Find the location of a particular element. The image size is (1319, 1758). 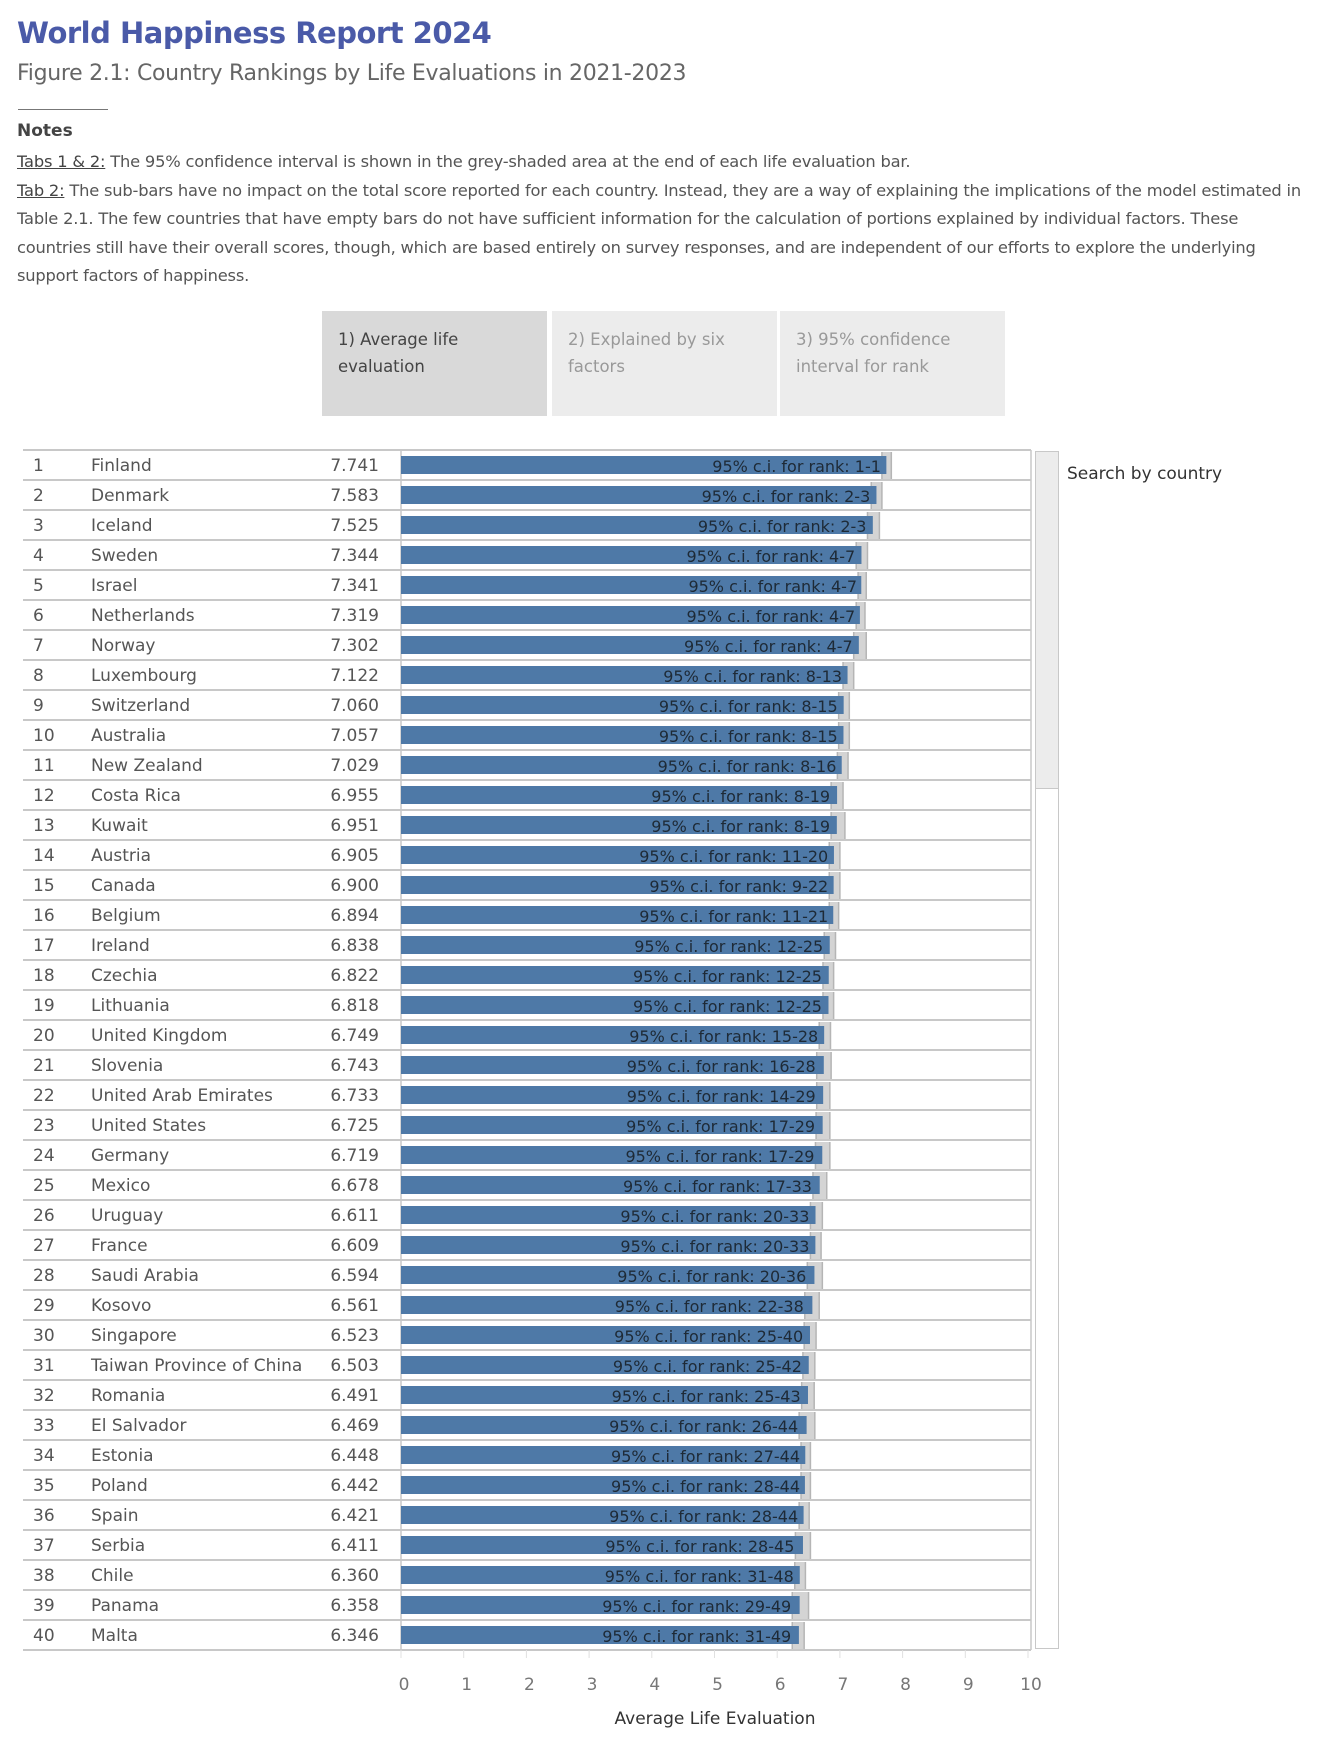

rank-cell: 38 is located at coordinates (44, 1576).